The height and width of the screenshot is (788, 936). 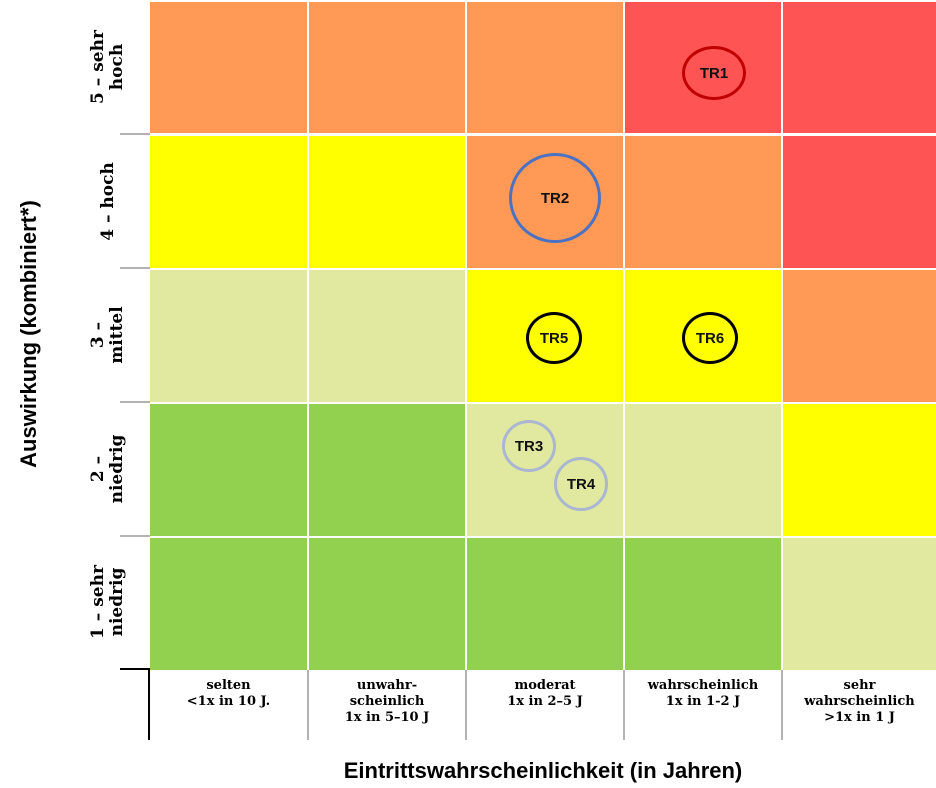 I want to click on risk-marker-tr1: TR1, so click(x=714, y=73).